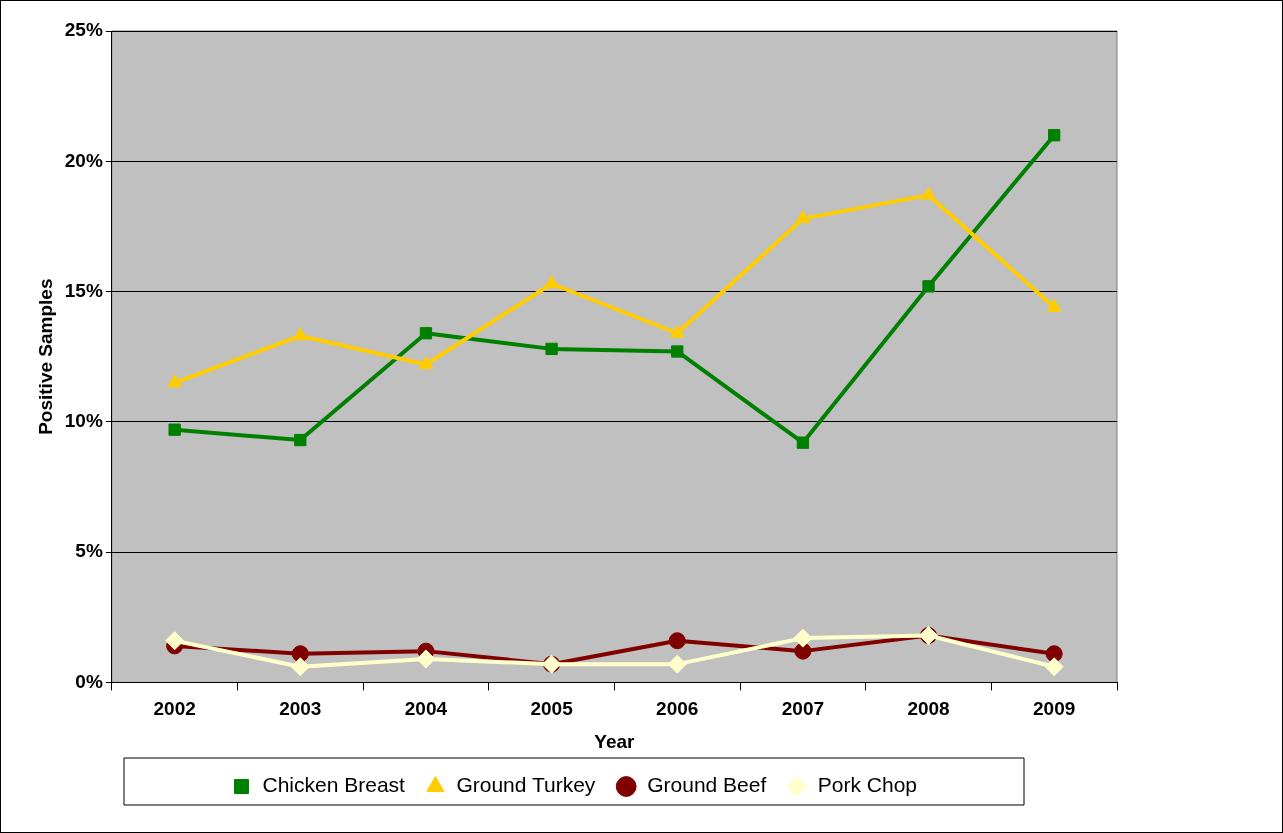 The height and width of the screenshot is (833, 1283). Describe the element at coordinates (707, 785) in the screenshot. I see `legend-label: Ground Beef` at that location.